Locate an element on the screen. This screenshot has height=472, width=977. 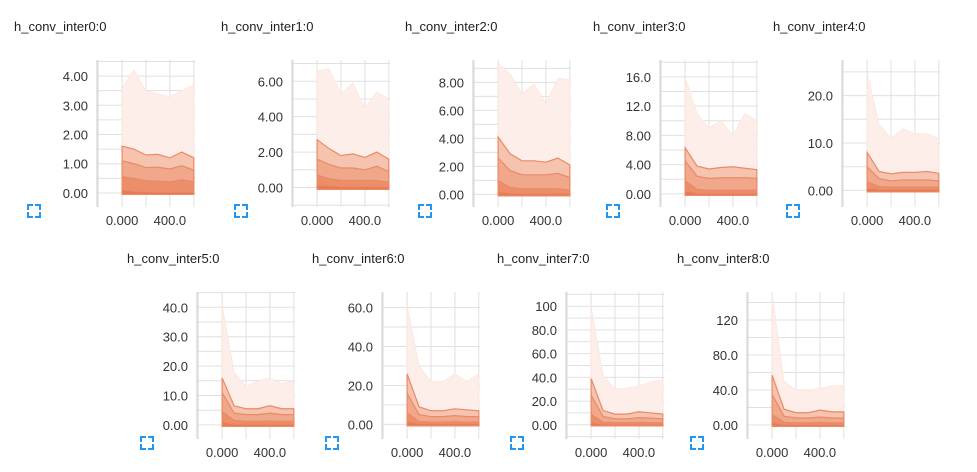
chart-plot: 0.00 2.00 4.00 6.00 8.00 0.000 400.0 is located at coordinates (505, 144).